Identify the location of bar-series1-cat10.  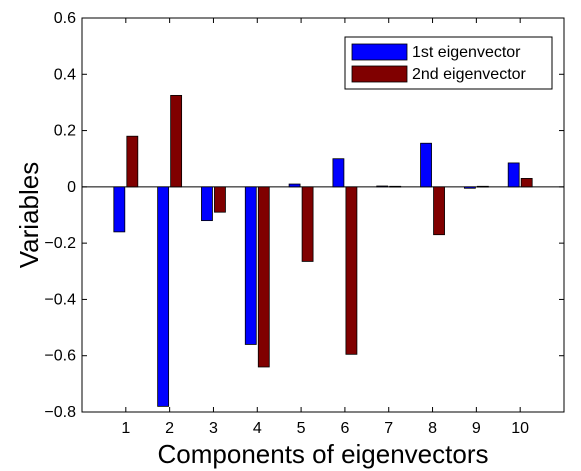
(513, 175).